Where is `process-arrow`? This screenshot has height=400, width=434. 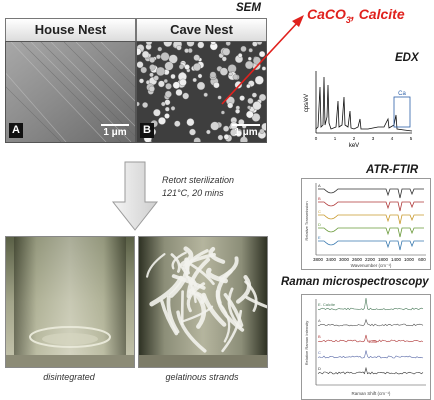 process-arrow is located at coordinates (135, 196).